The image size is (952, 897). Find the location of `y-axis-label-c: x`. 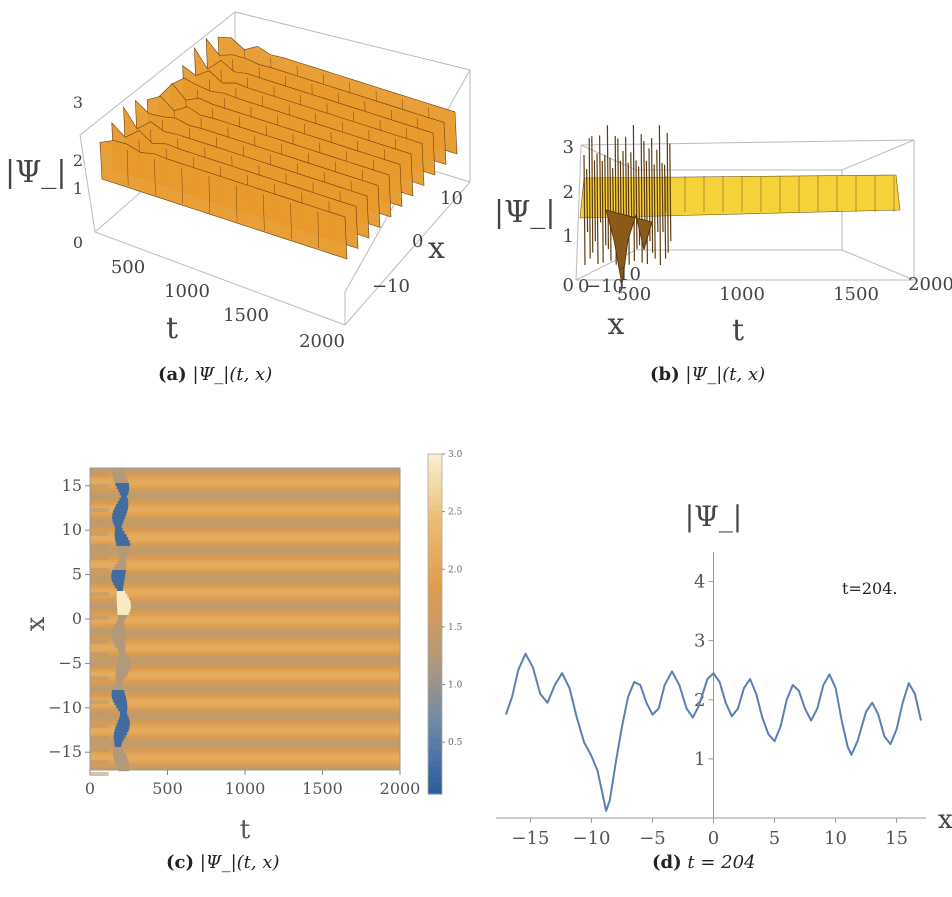

y-axis-label-c: x is located at coordinates (36, 623).